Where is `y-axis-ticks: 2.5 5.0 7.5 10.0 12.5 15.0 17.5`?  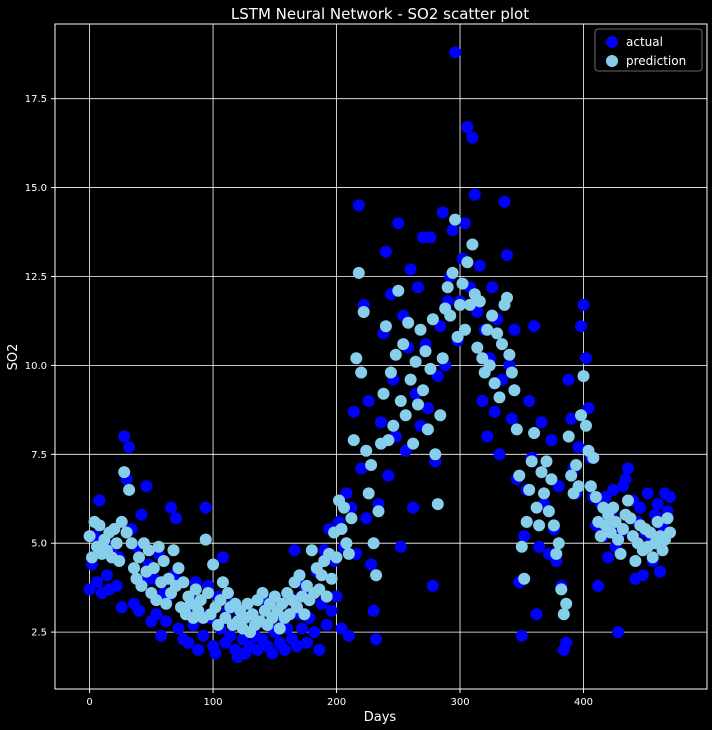 y-axis-ticks: 2.5 5.0 7.5 10.0 12.5 15.0 17.5 is located at coordinates (40, 366).